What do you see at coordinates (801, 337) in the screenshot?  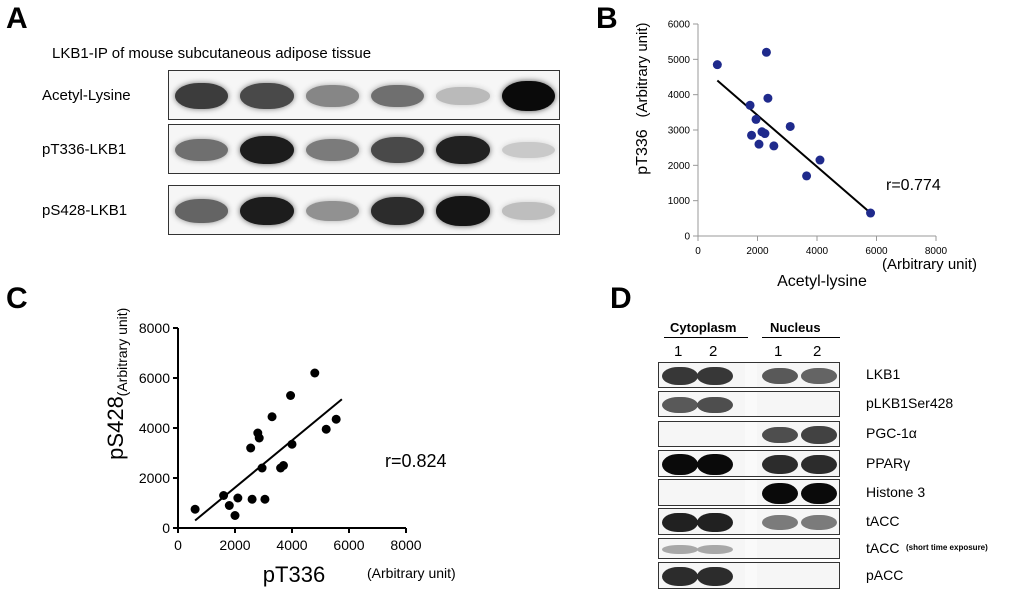 I see `group-underline-nucleus` at bounding box center [801, 337].